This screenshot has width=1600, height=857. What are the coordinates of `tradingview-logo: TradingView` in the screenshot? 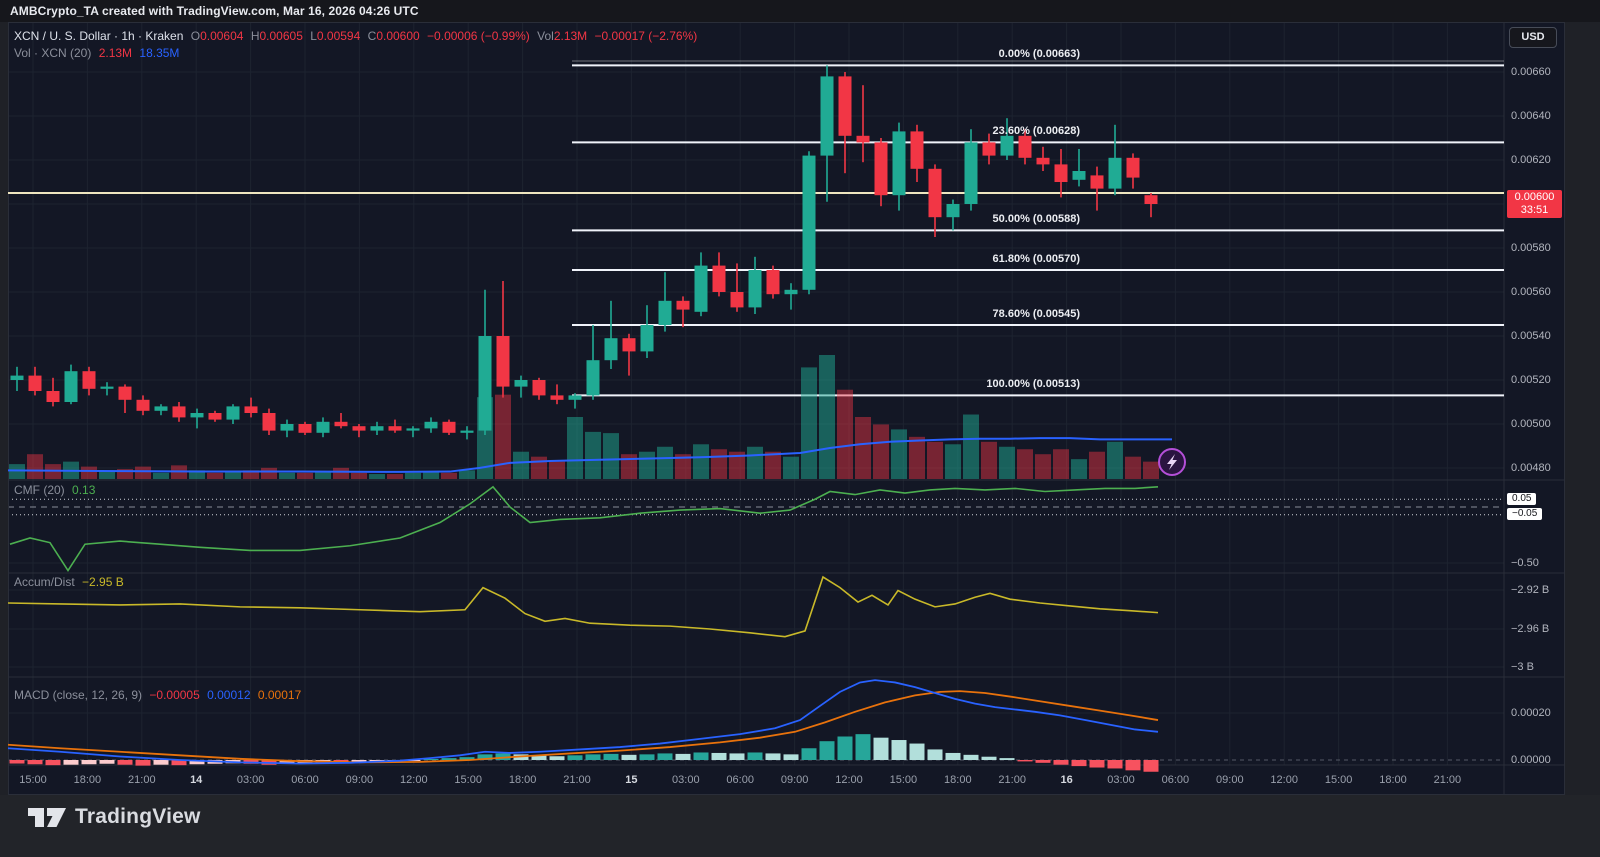 It's located at (114, 817).